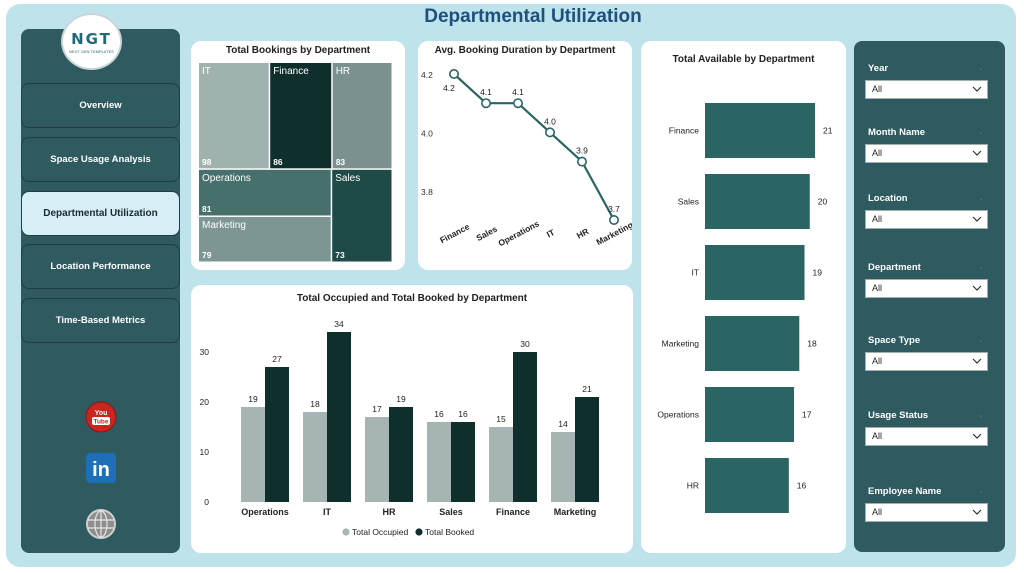  I want to click on treemap-label-operations: Operations, so click(226, 178).